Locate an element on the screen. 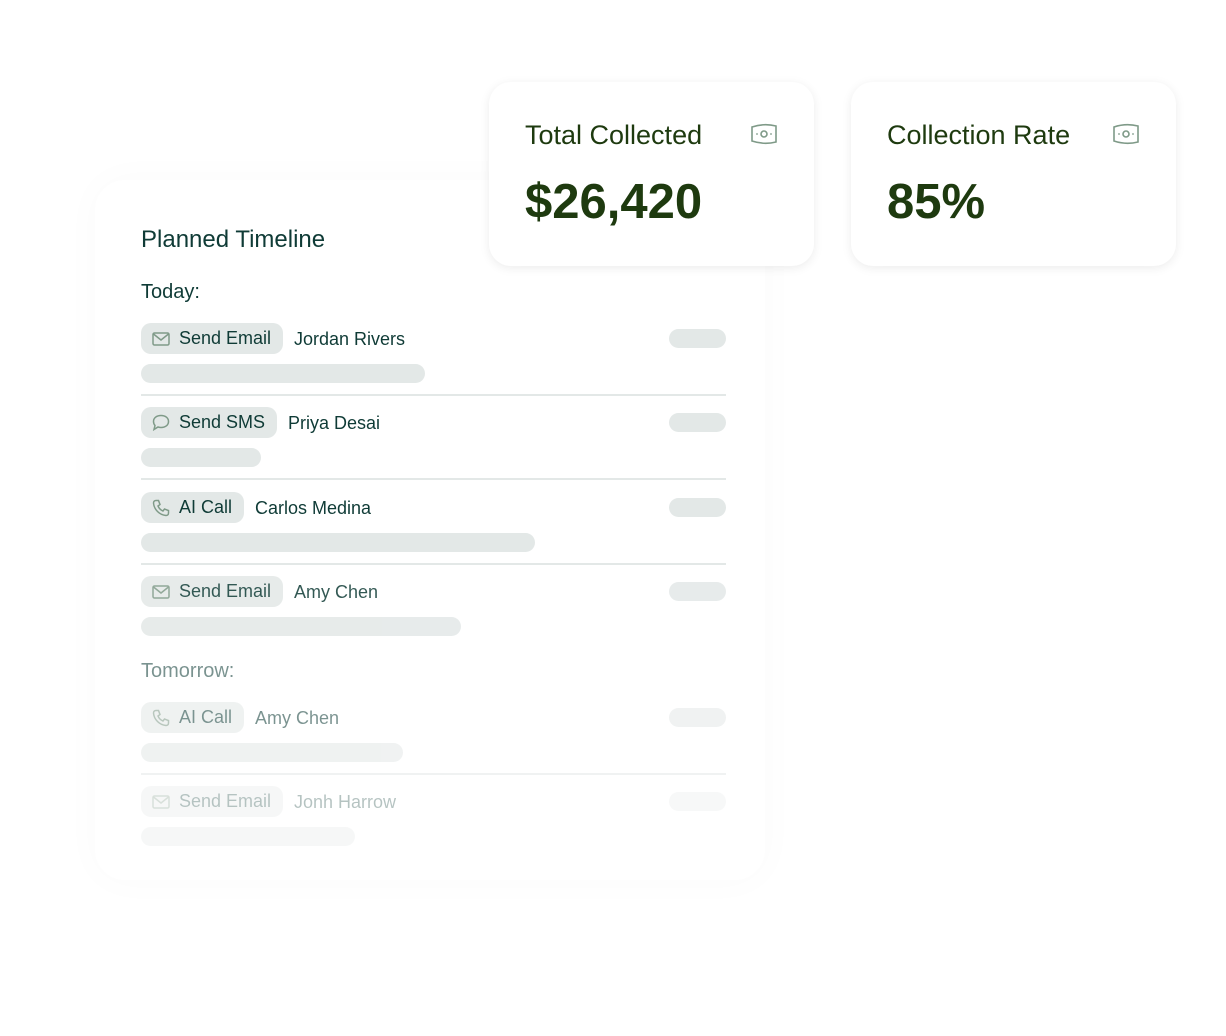 This screenshot has width=1226, height=1036. timeline-item: AI Call Amy Chen is located at coordinates (433, 742).